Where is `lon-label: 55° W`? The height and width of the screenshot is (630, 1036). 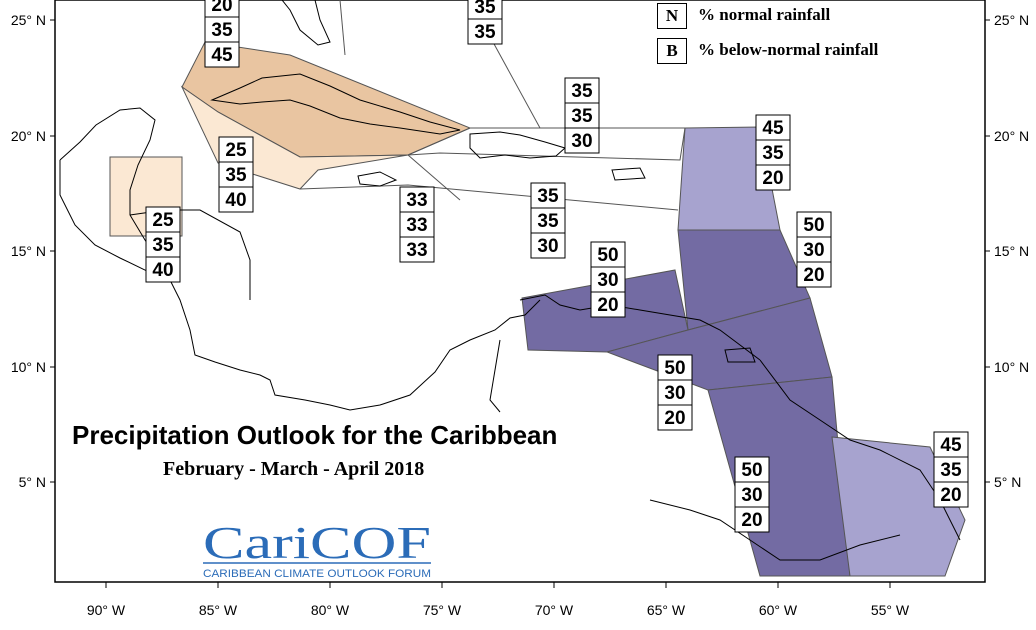 lon-label: 55° W is located at coordinates (890, 610).